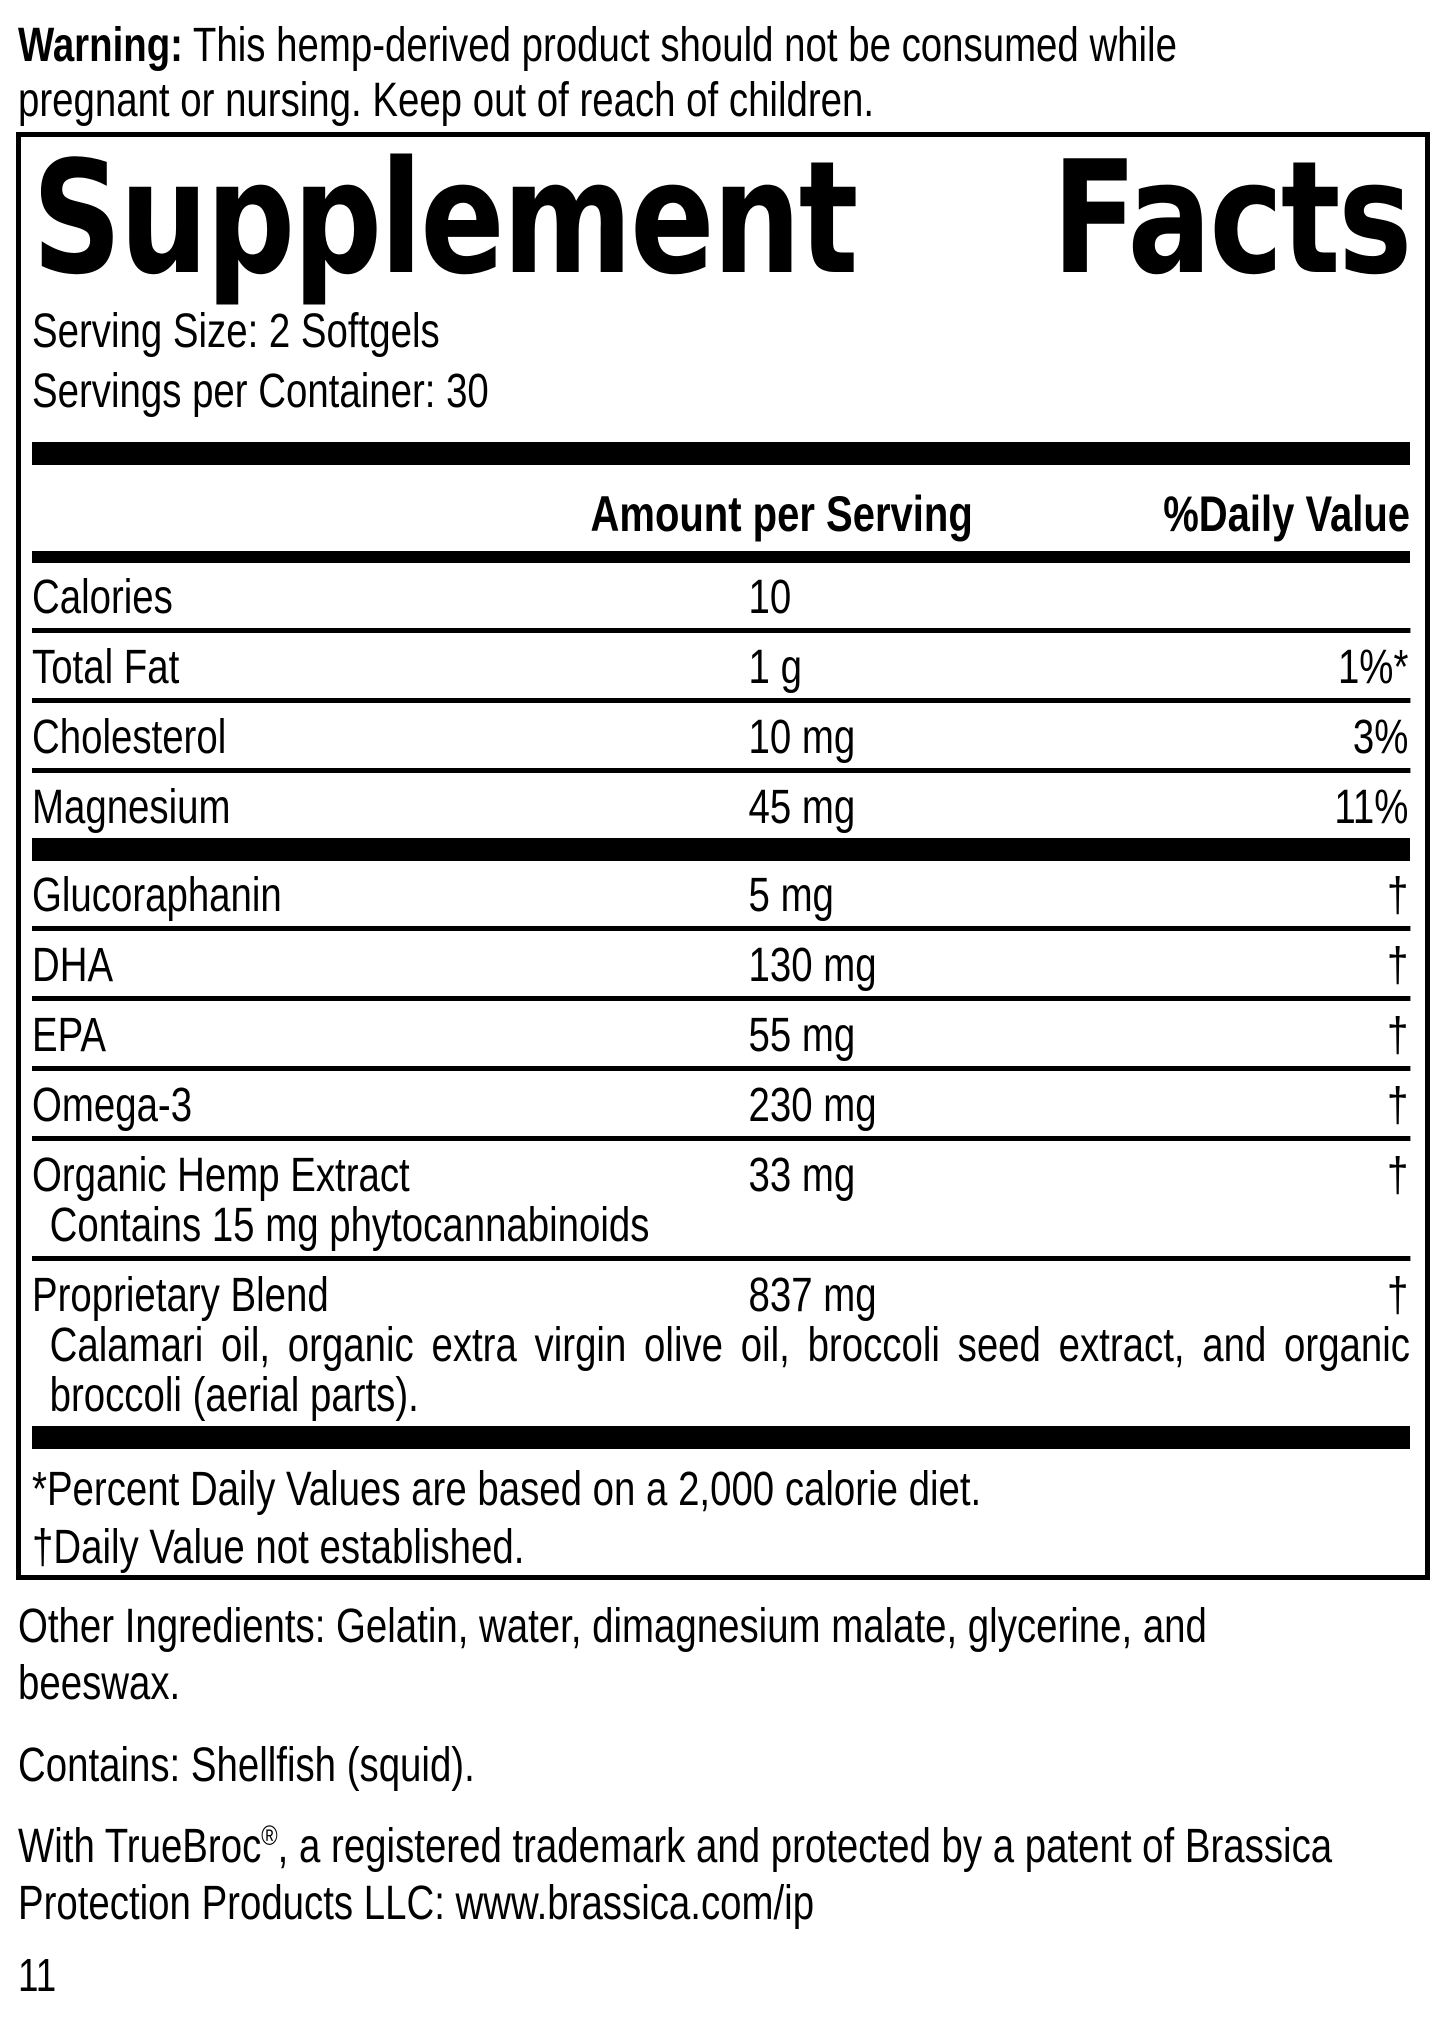 The width and height of the screenshot is (1445, 2022). What do you see at coordinates (791, 896) in the screenshot?
I see `nutrient-amount: 5 mg` at bounding box center [791, 896].